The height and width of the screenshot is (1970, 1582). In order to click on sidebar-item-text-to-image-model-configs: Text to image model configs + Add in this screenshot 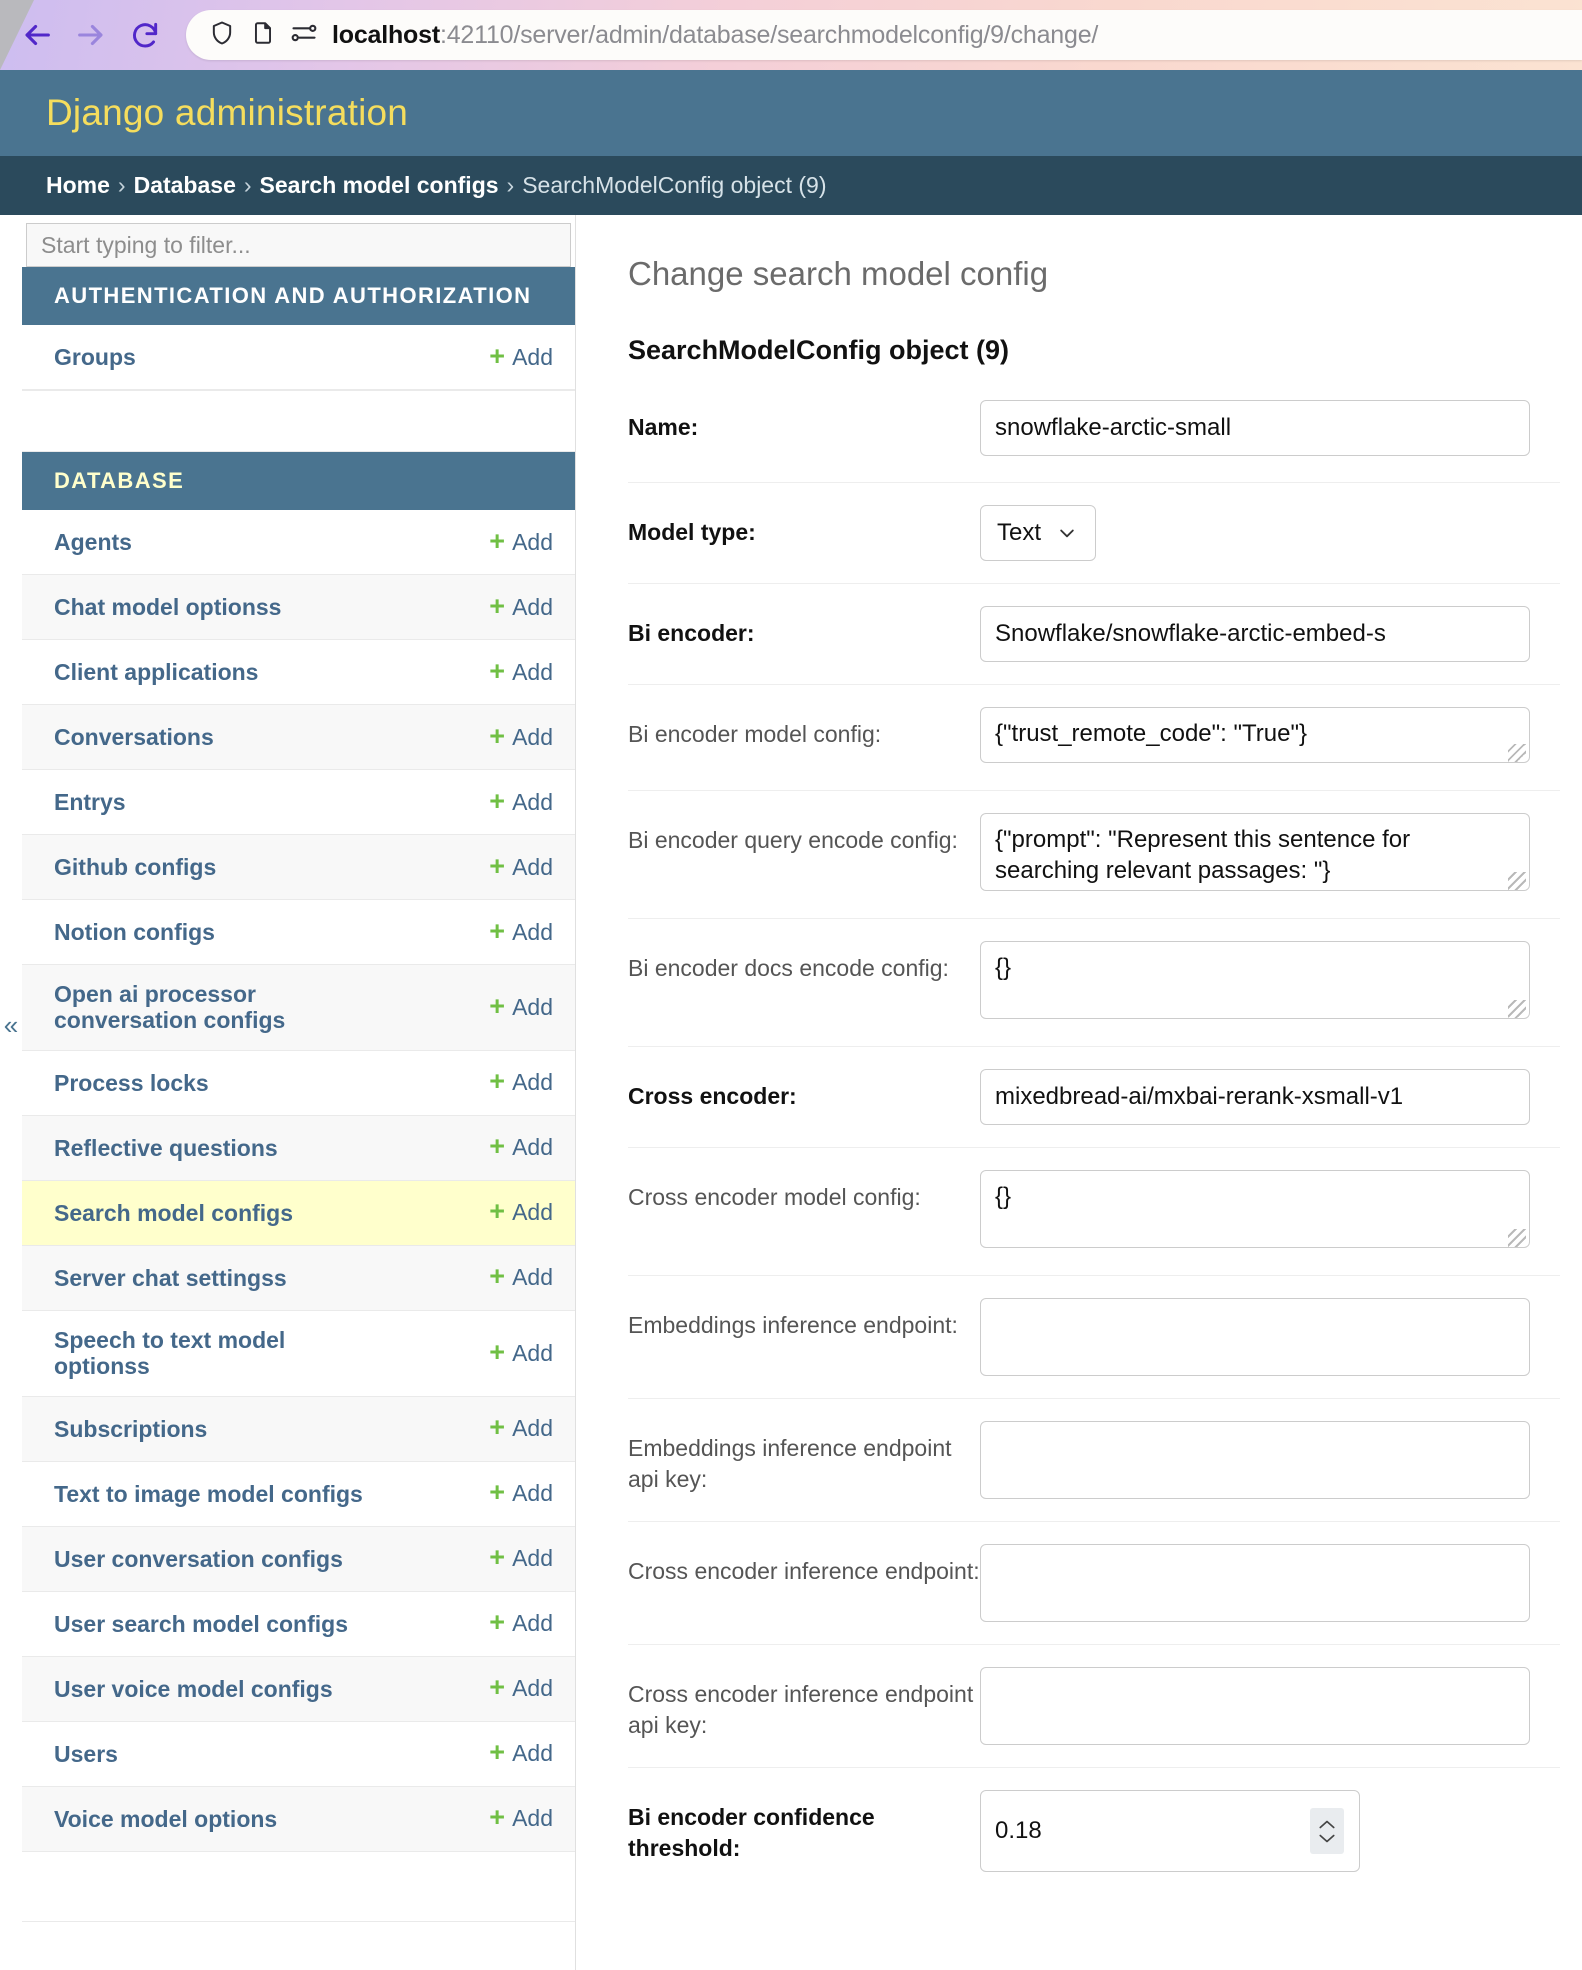, I will do `click(298, 1494)`.